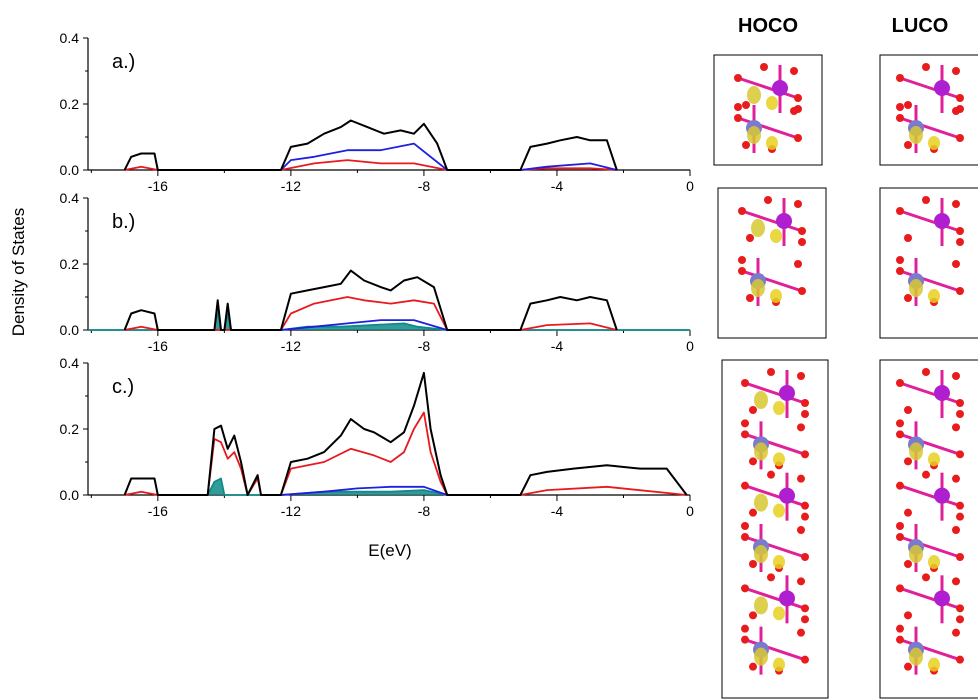 This screenshot has height=700, width=978. I want to click on series-line-total, so click(405, 433).